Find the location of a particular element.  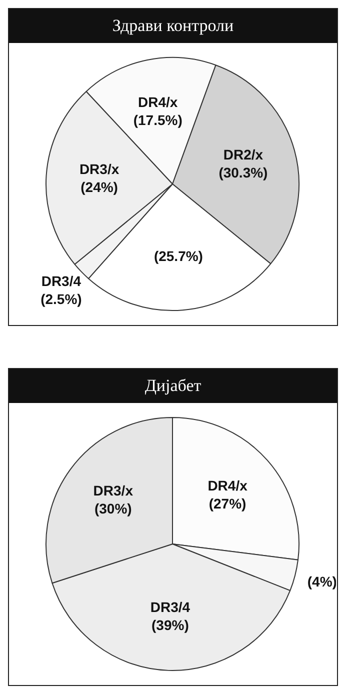

data-label: (24%) is located at coordinates (99, 186).